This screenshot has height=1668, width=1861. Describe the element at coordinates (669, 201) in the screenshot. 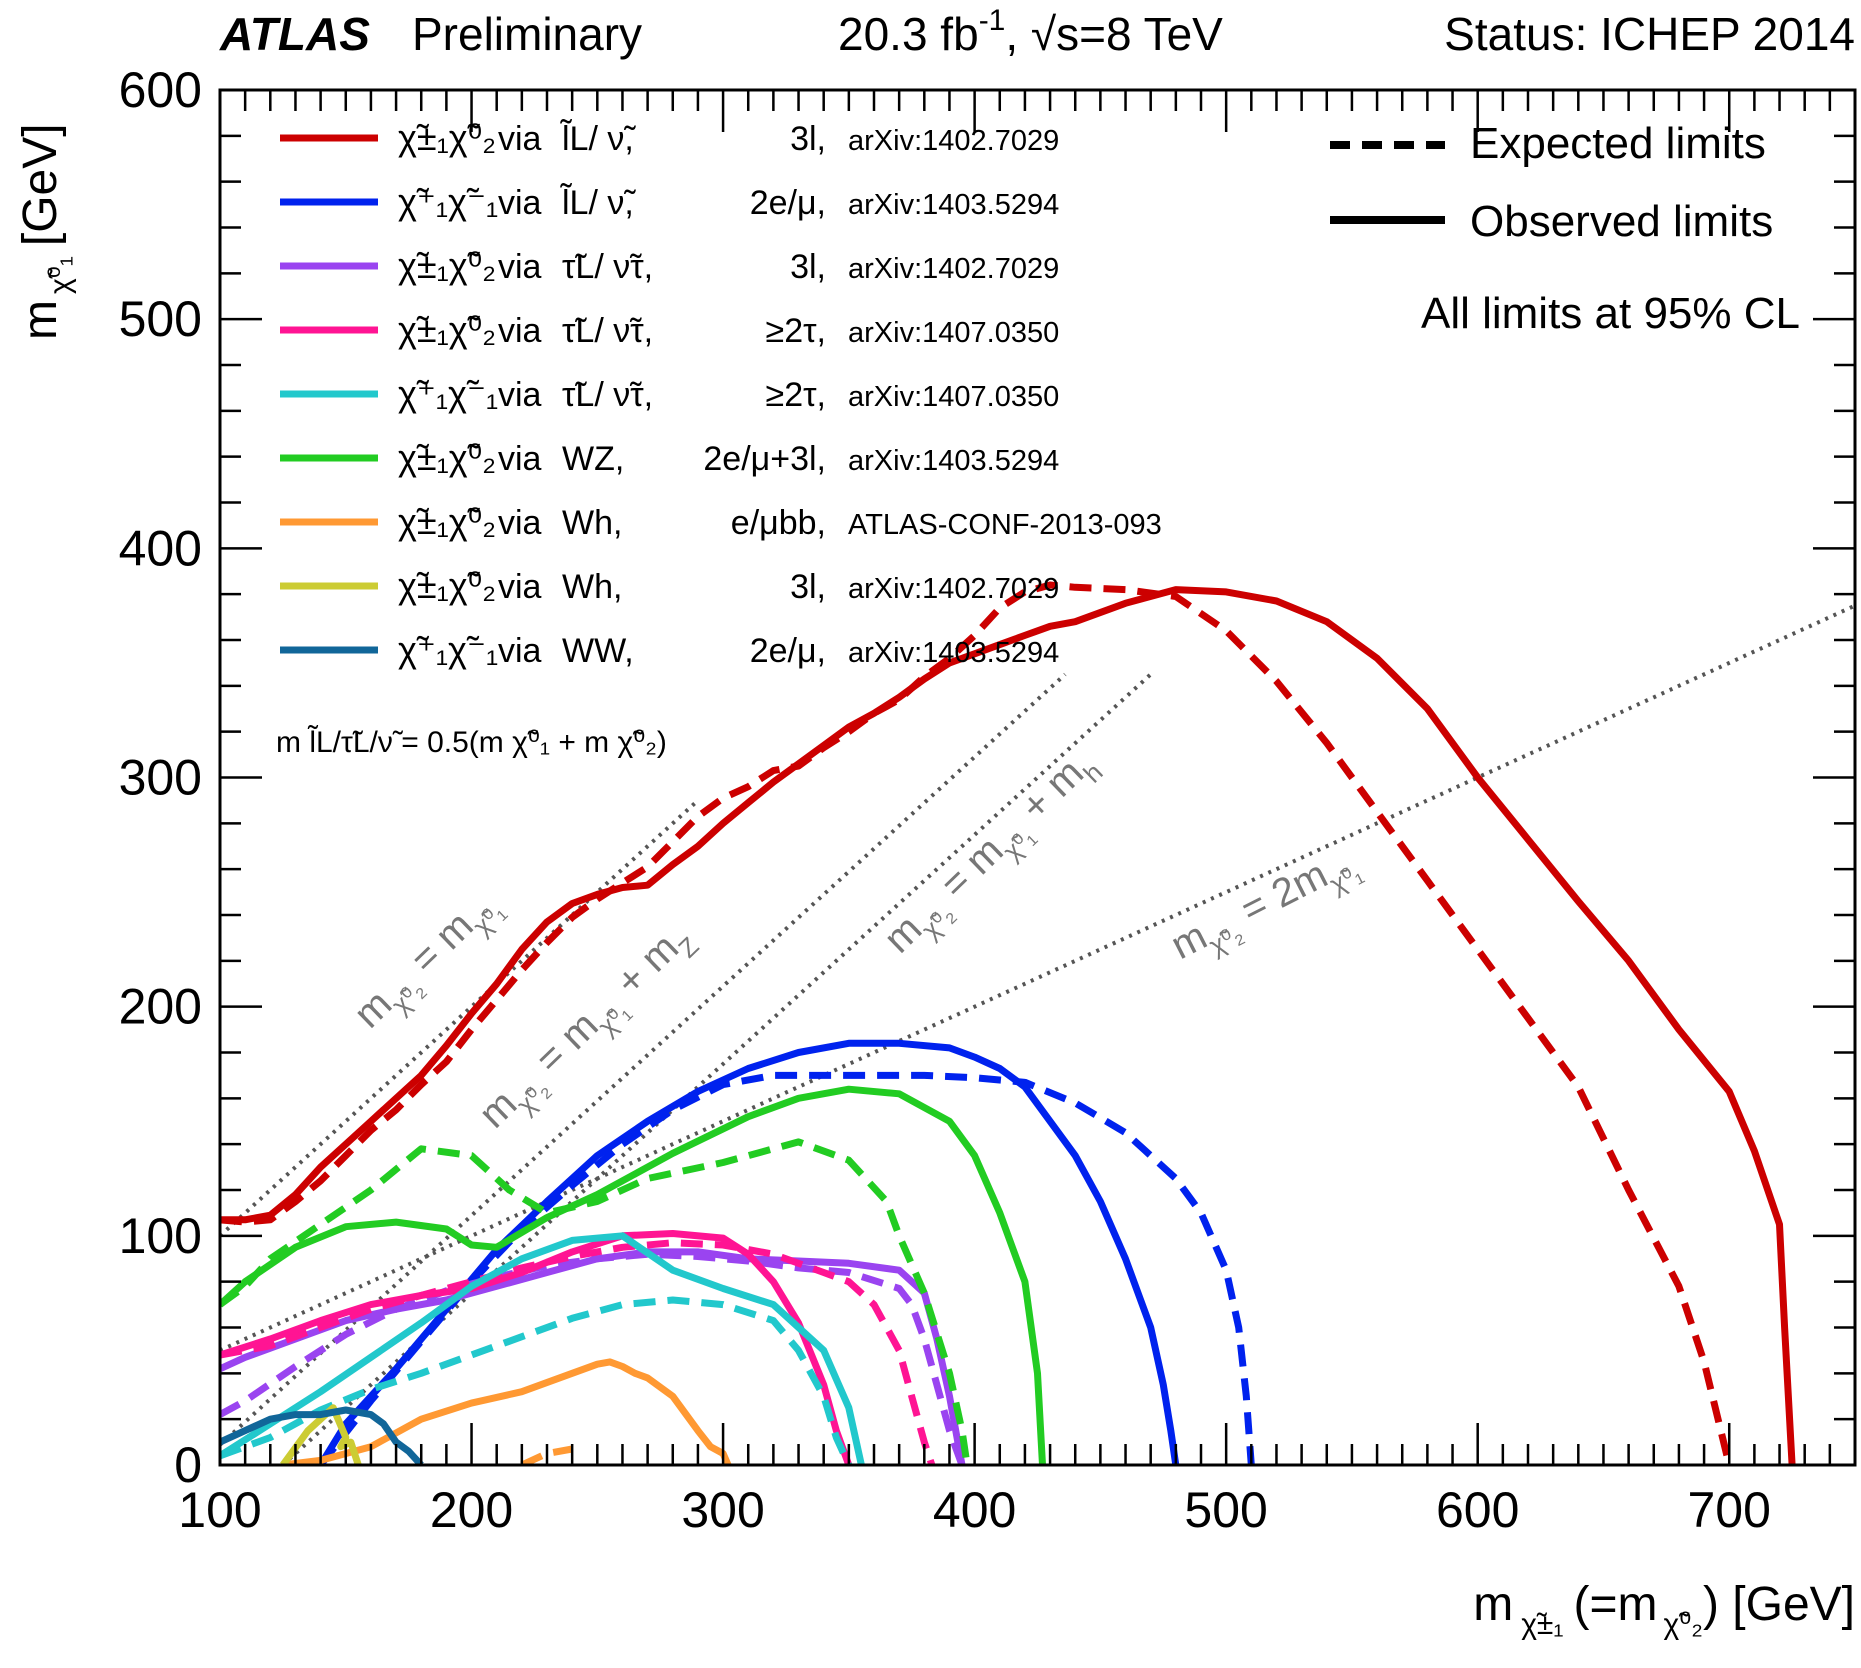

I see `legend-entry-1: χ̃⁺₁χ̃⁻₁ via l̃L/ ν̃, 2e/μ, arXiv:1403.5294` at that location.